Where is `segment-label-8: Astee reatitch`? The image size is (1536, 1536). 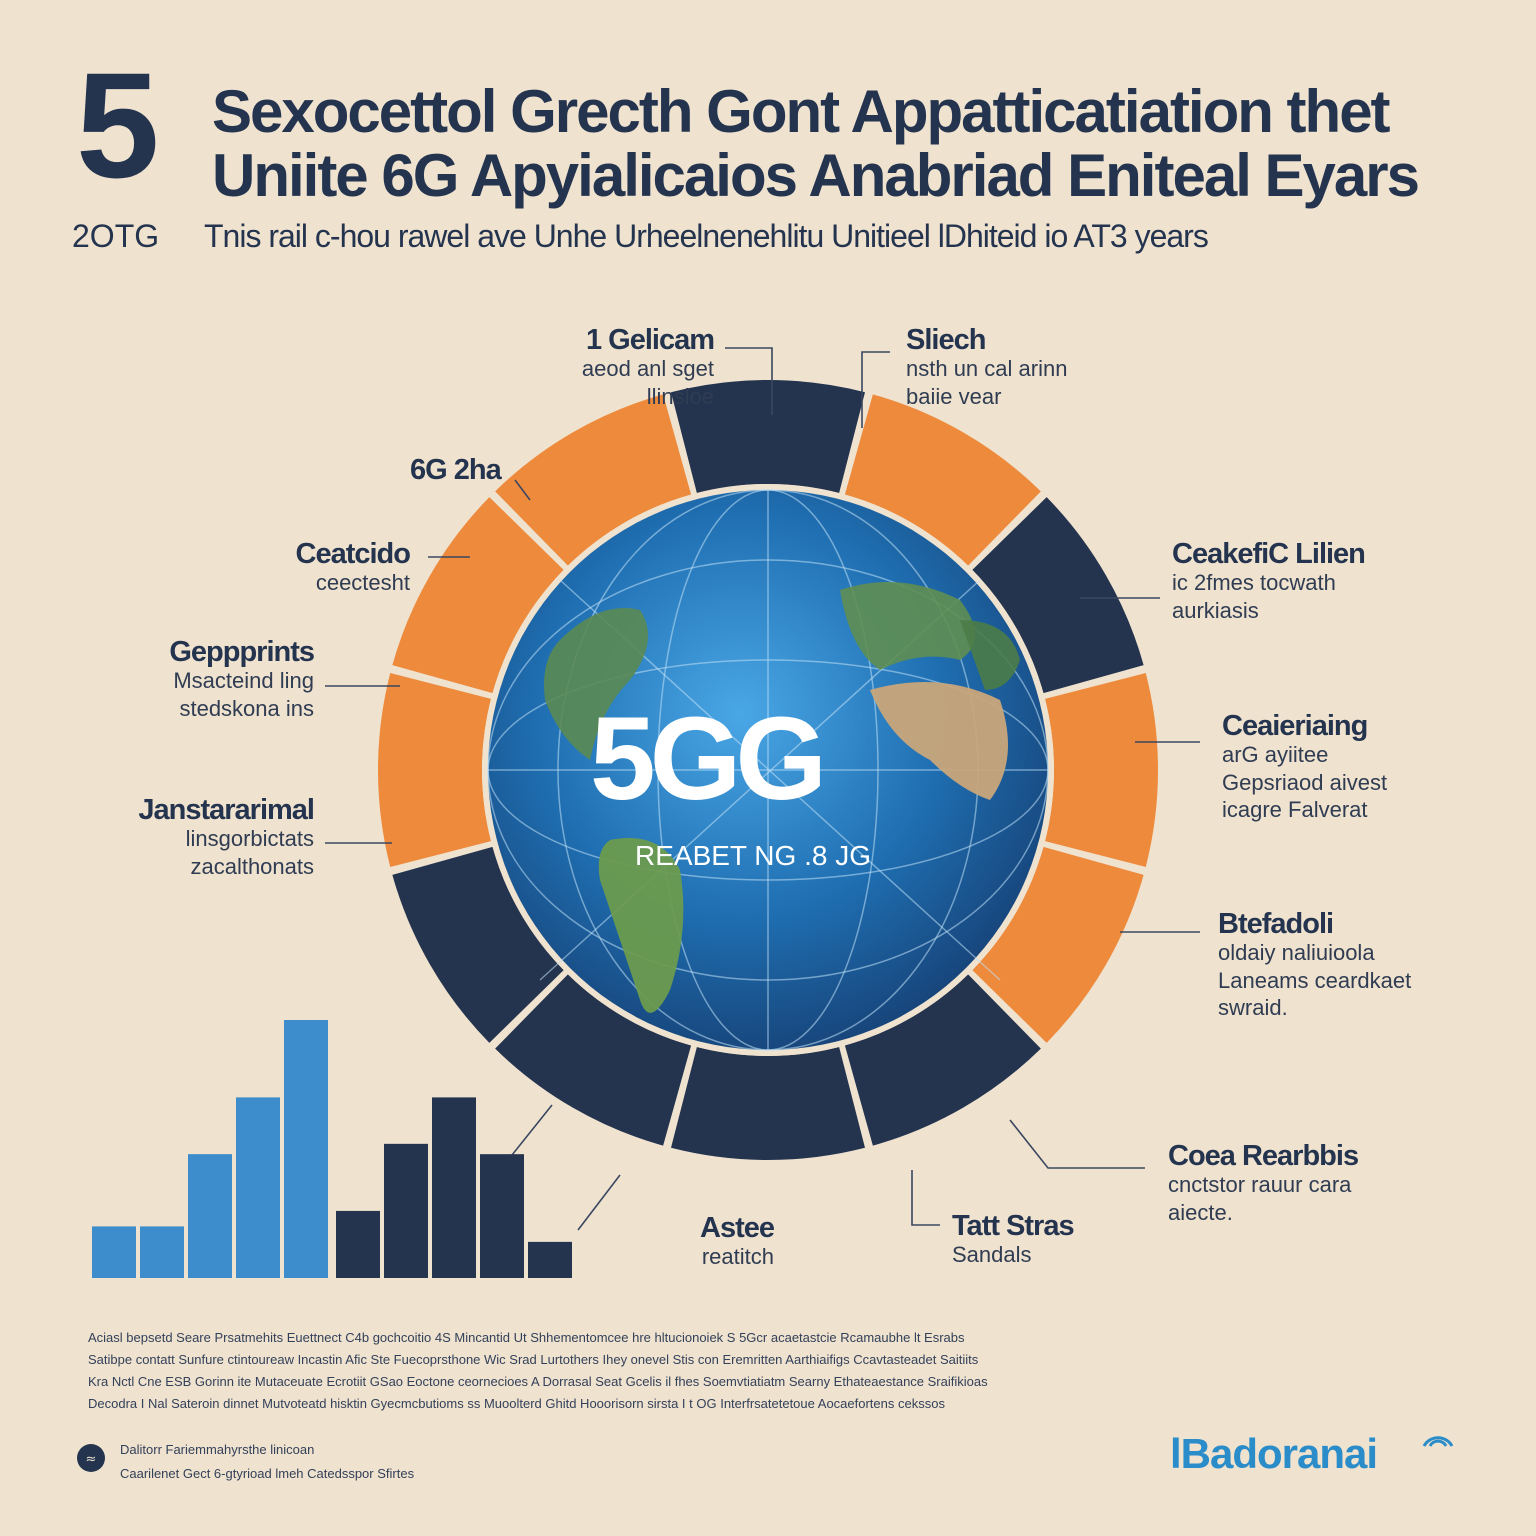 segment-label-8: Astee reatitch is located at coordinates (737, 1241).